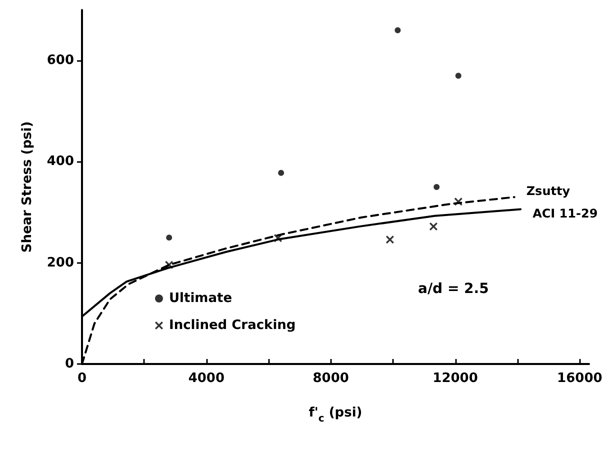  I want to click on legend-label: Inclined Cracking, so click(232, 325).